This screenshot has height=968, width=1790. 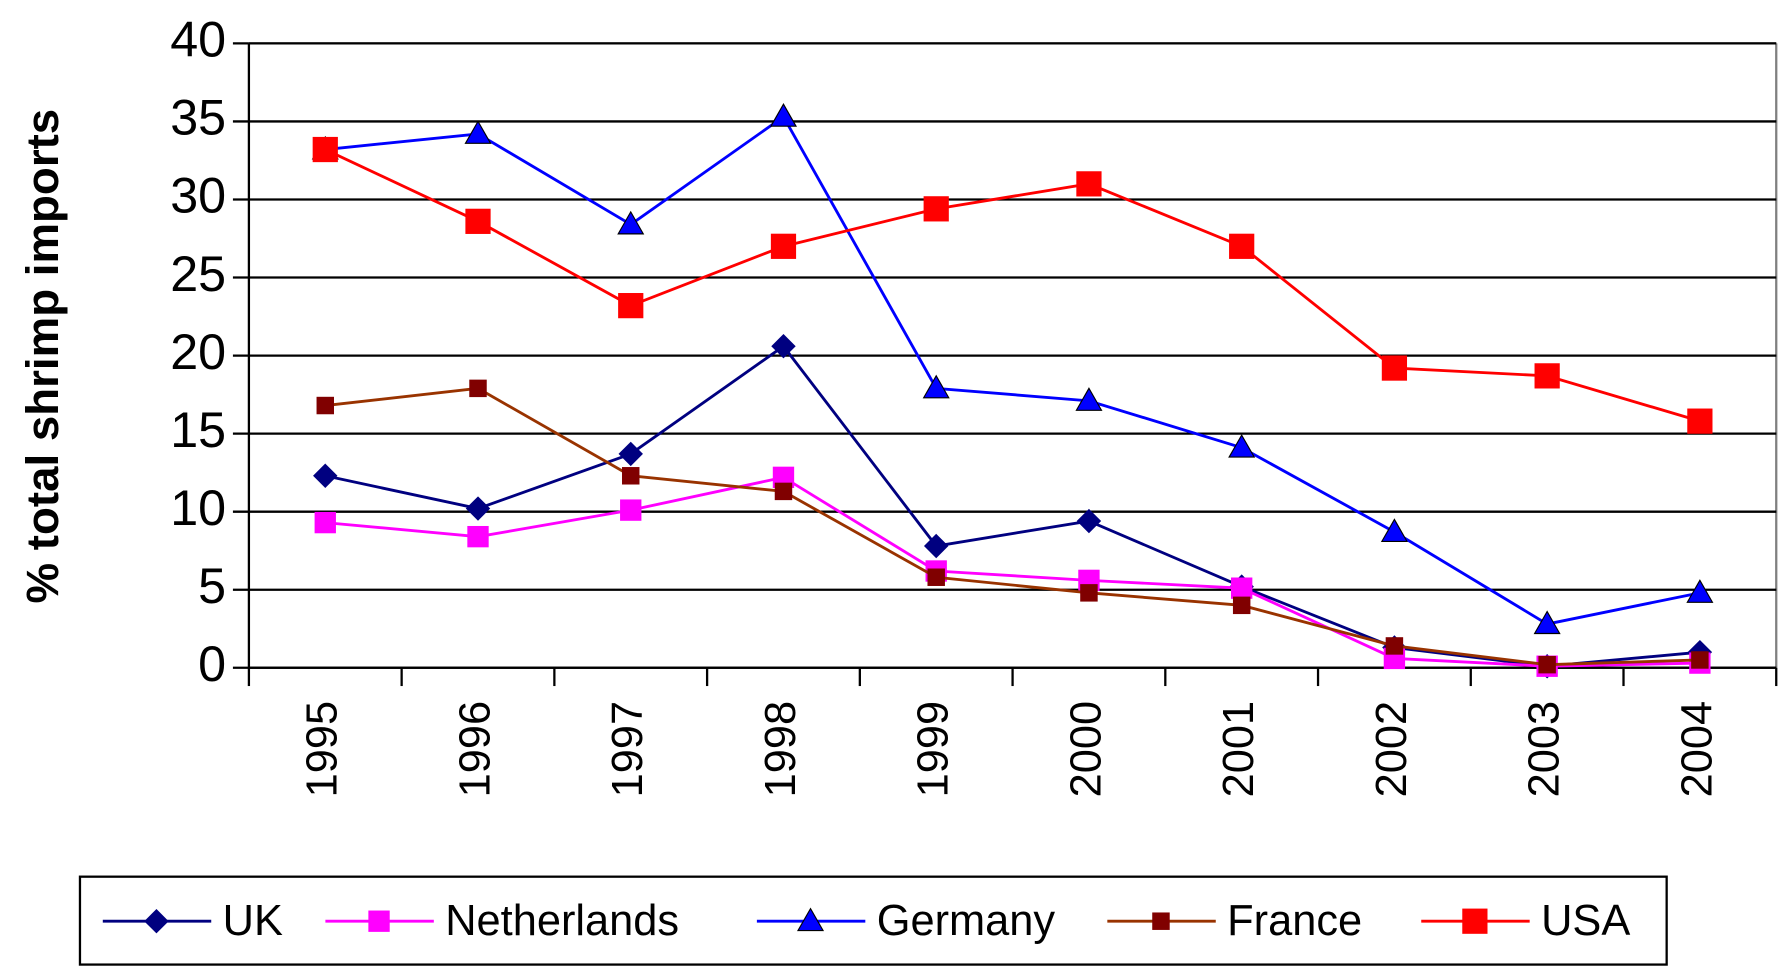 What do you see at coordinates (198, 40) in the screenshot?
I see `y-tick-label: 40` at bounding box center [198, 40].